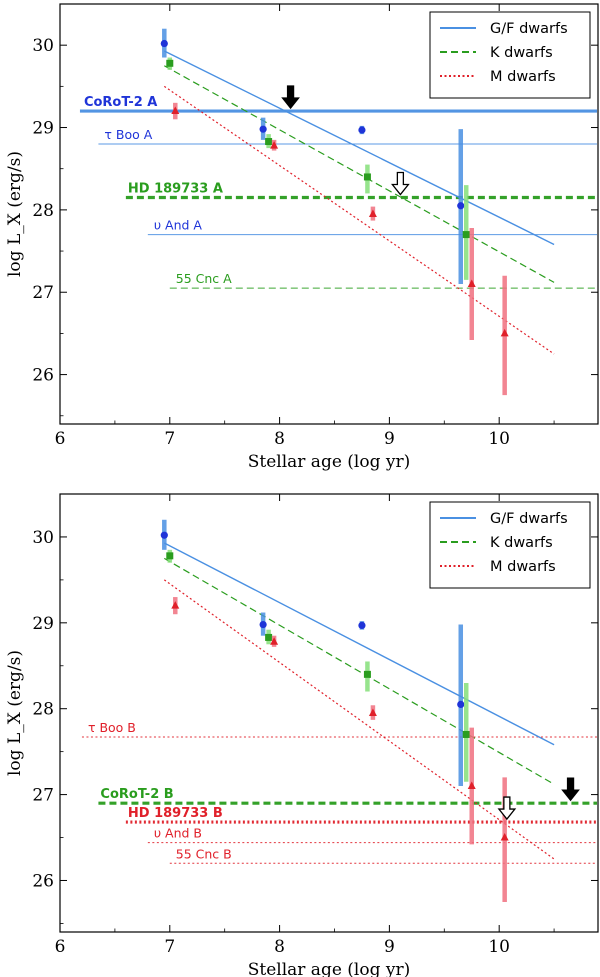 The height and width of the screenshot is (977, 600). I want to click on planet-label: 55 Cnc A, so click(204, 278).